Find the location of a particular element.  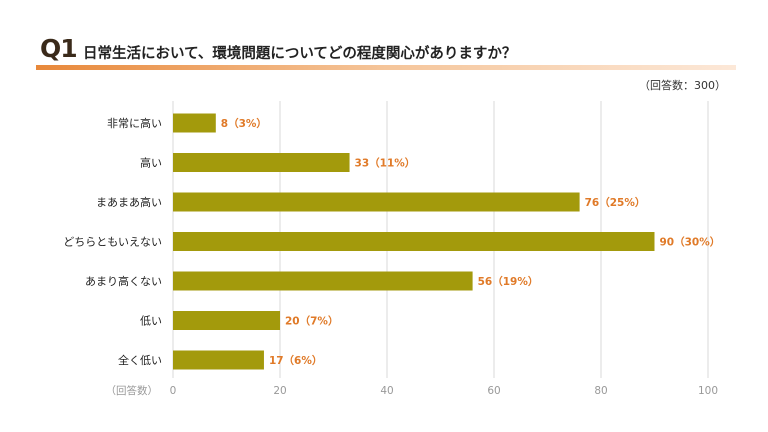

x-axis-label: （回答数） is located at coordinates (132, 390).